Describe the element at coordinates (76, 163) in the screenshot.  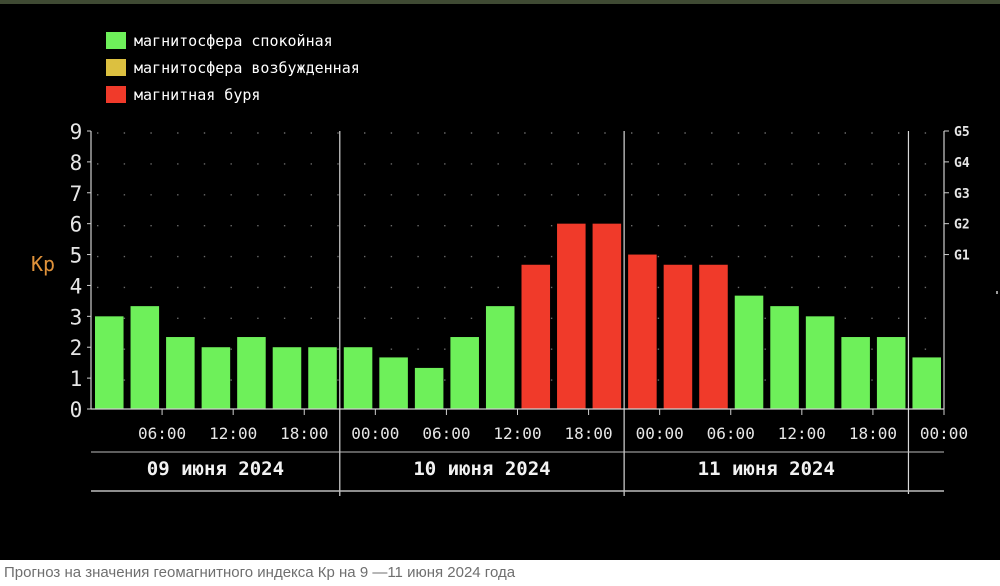
I see `y-tick-label: 8` at that location.